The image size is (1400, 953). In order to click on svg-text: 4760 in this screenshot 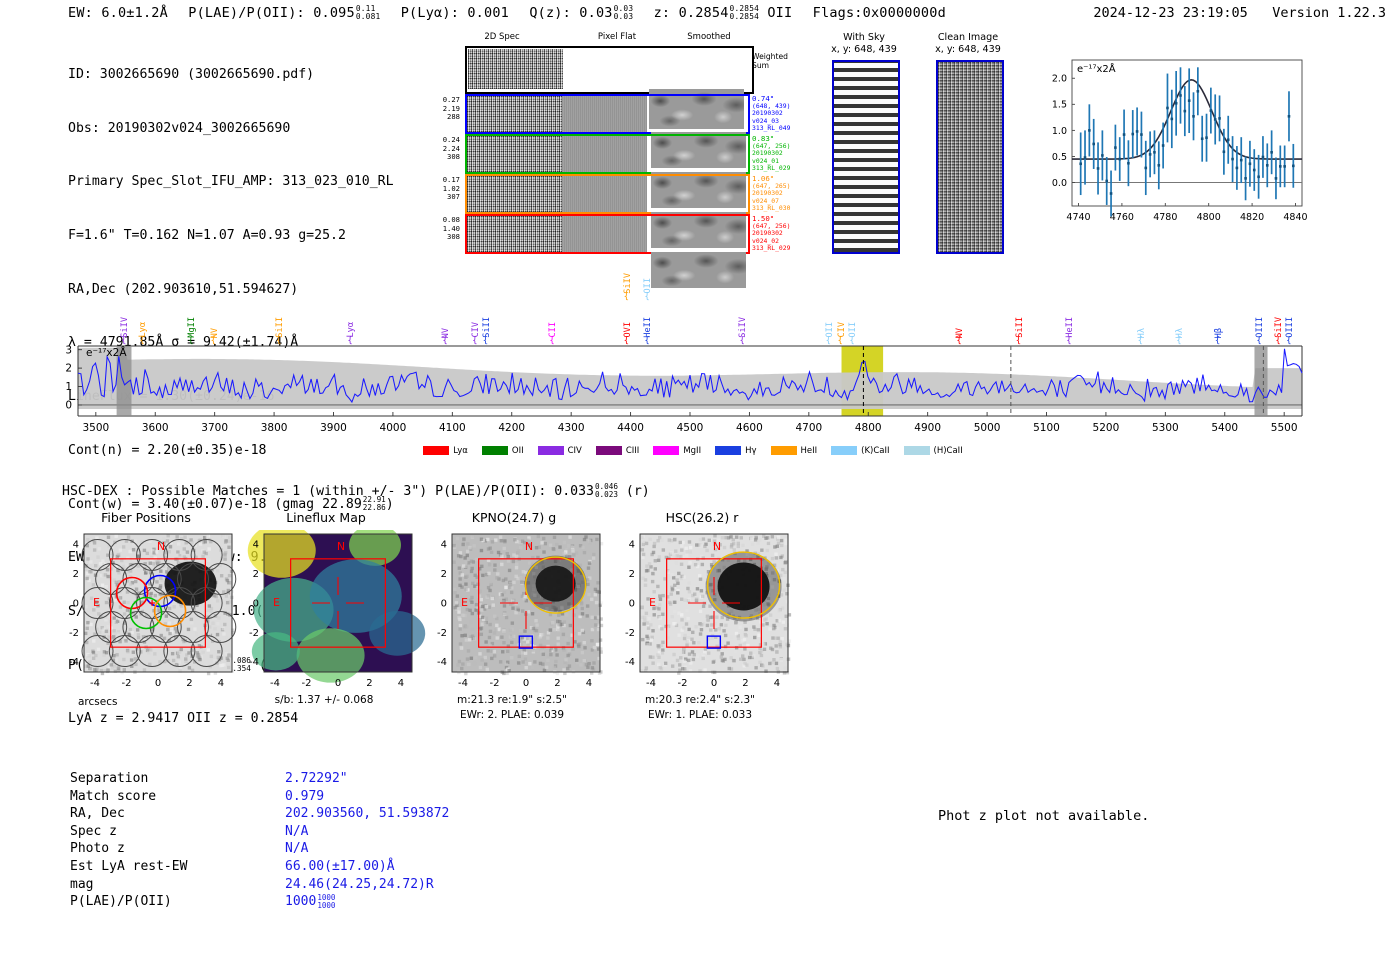, I will do `click(1122, 217)`.